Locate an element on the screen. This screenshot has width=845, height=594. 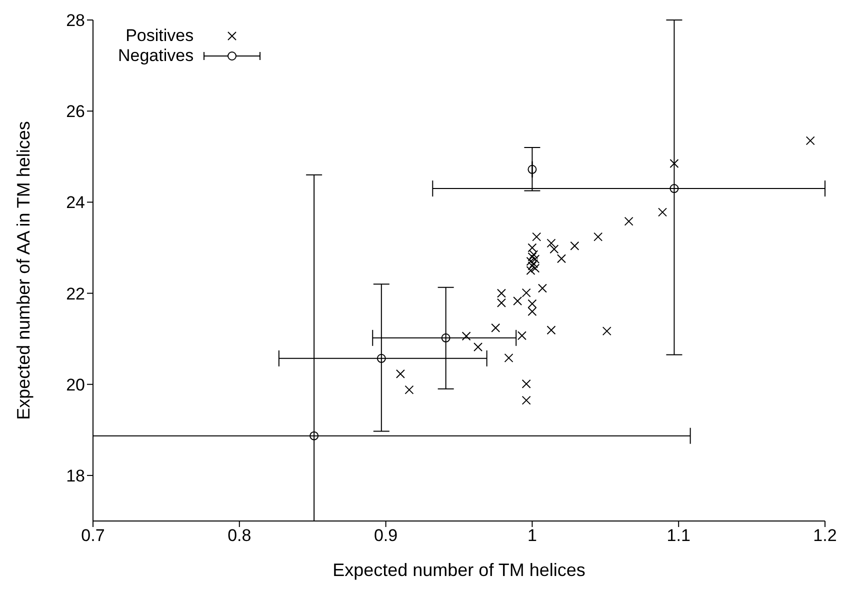
y-tick-label: 20 is located at coordinates (75, 384).